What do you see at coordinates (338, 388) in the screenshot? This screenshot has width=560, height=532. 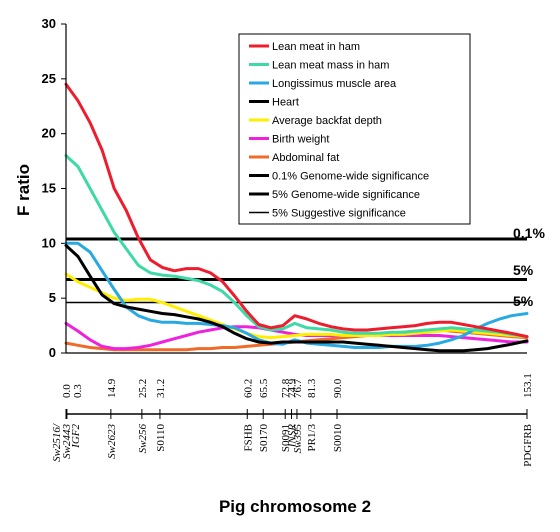 I see `map-position-label: 90.0` at bounding box center [338, 388].